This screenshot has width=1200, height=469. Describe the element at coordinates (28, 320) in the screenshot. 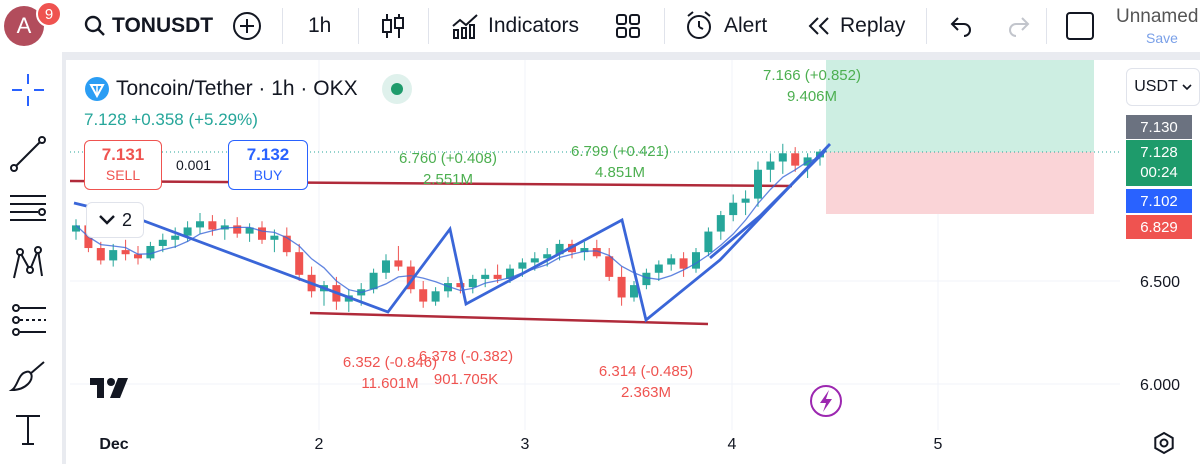

I see `forecast-icon` at that location.